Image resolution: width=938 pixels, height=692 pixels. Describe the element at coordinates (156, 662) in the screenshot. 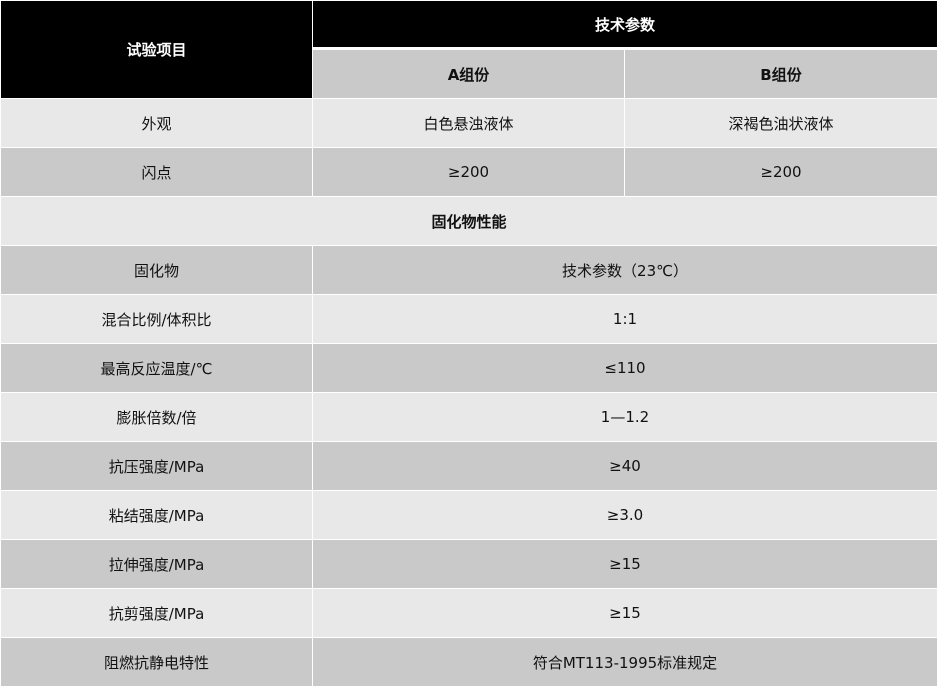

I see `row-item: 阻燃抗静电特性` at that location.